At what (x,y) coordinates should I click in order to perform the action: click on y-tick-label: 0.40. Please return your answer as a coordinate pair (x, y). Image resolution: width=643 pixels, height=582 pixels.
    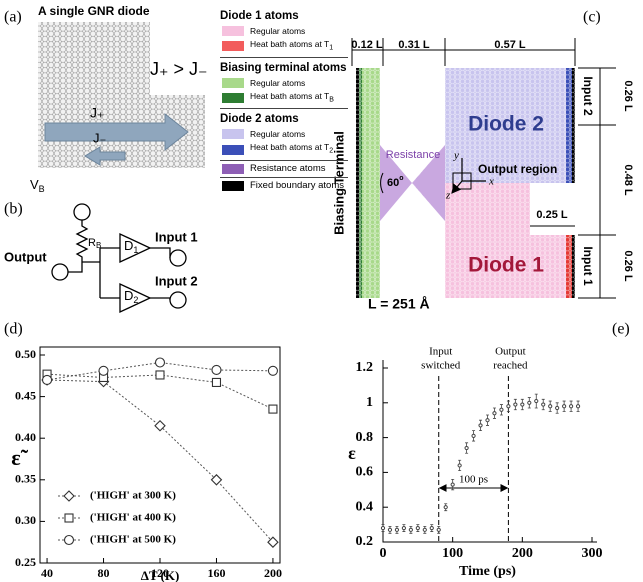
    Looking at the image, I should click on (25, 437).